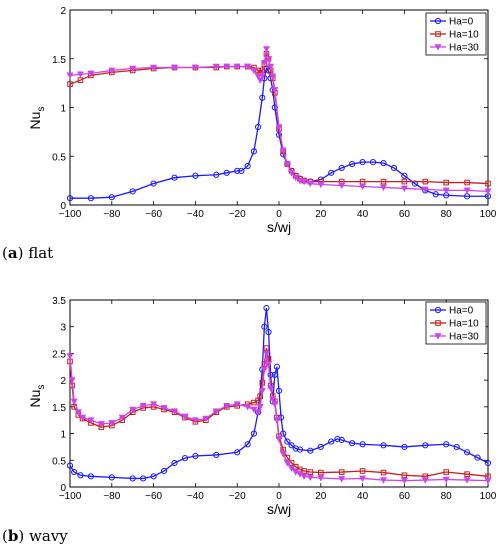  Describe the element at coordinates (63, 435) in the screenshot. I see `y-tick-label: 1` at that location.